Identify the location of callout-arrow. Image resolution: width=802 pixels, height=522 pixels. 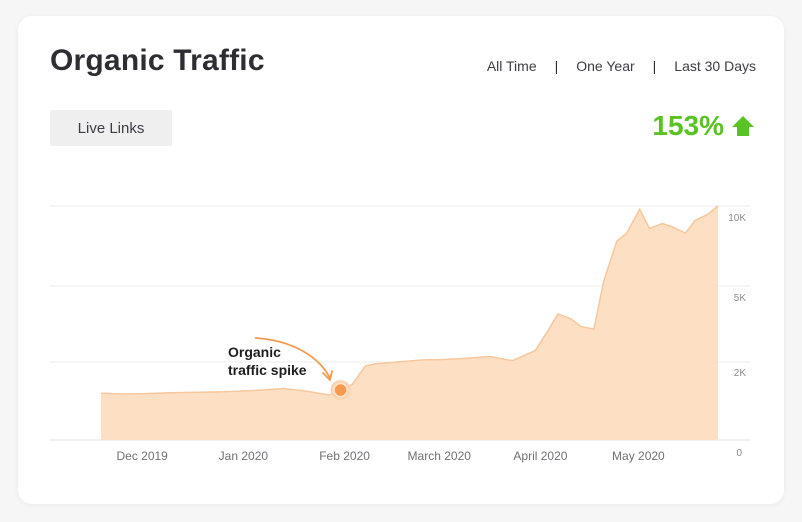
(292, 358).